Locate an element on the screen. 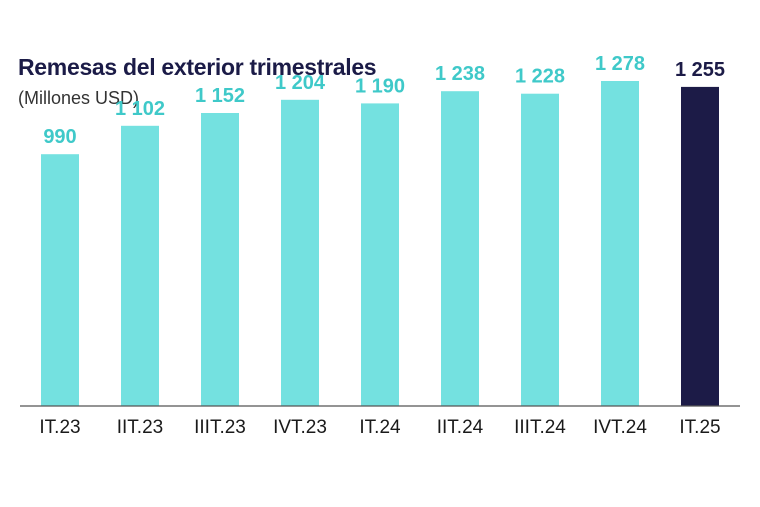 This screenshot has width=760, height=507. x-tick-label-IIIT.24: IIIT.24 is located at coordinates (540, 427).